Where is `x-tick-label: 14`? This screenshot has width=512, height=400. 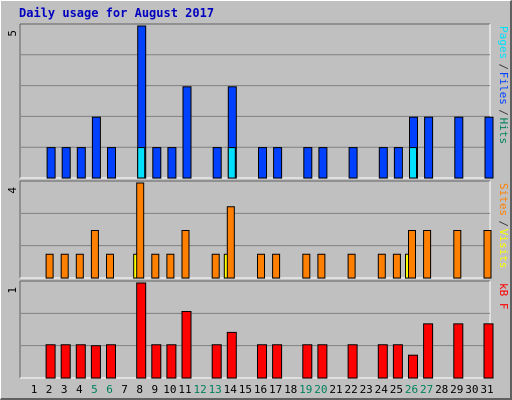
x-tick-label: 14 is located at coordinates (231, 389).